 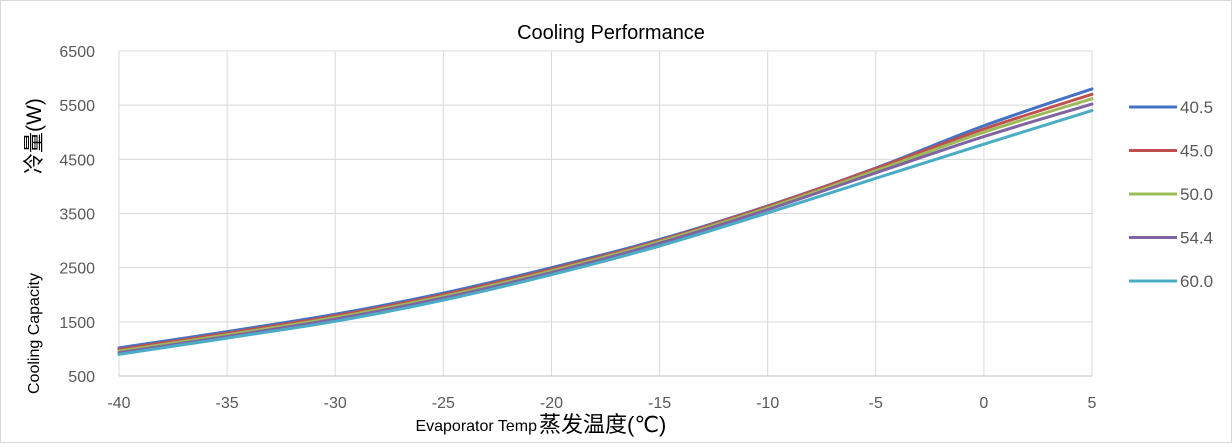 I want to click on x-axis-label-en: Evaporator Temp, so click(x=476, y=426).